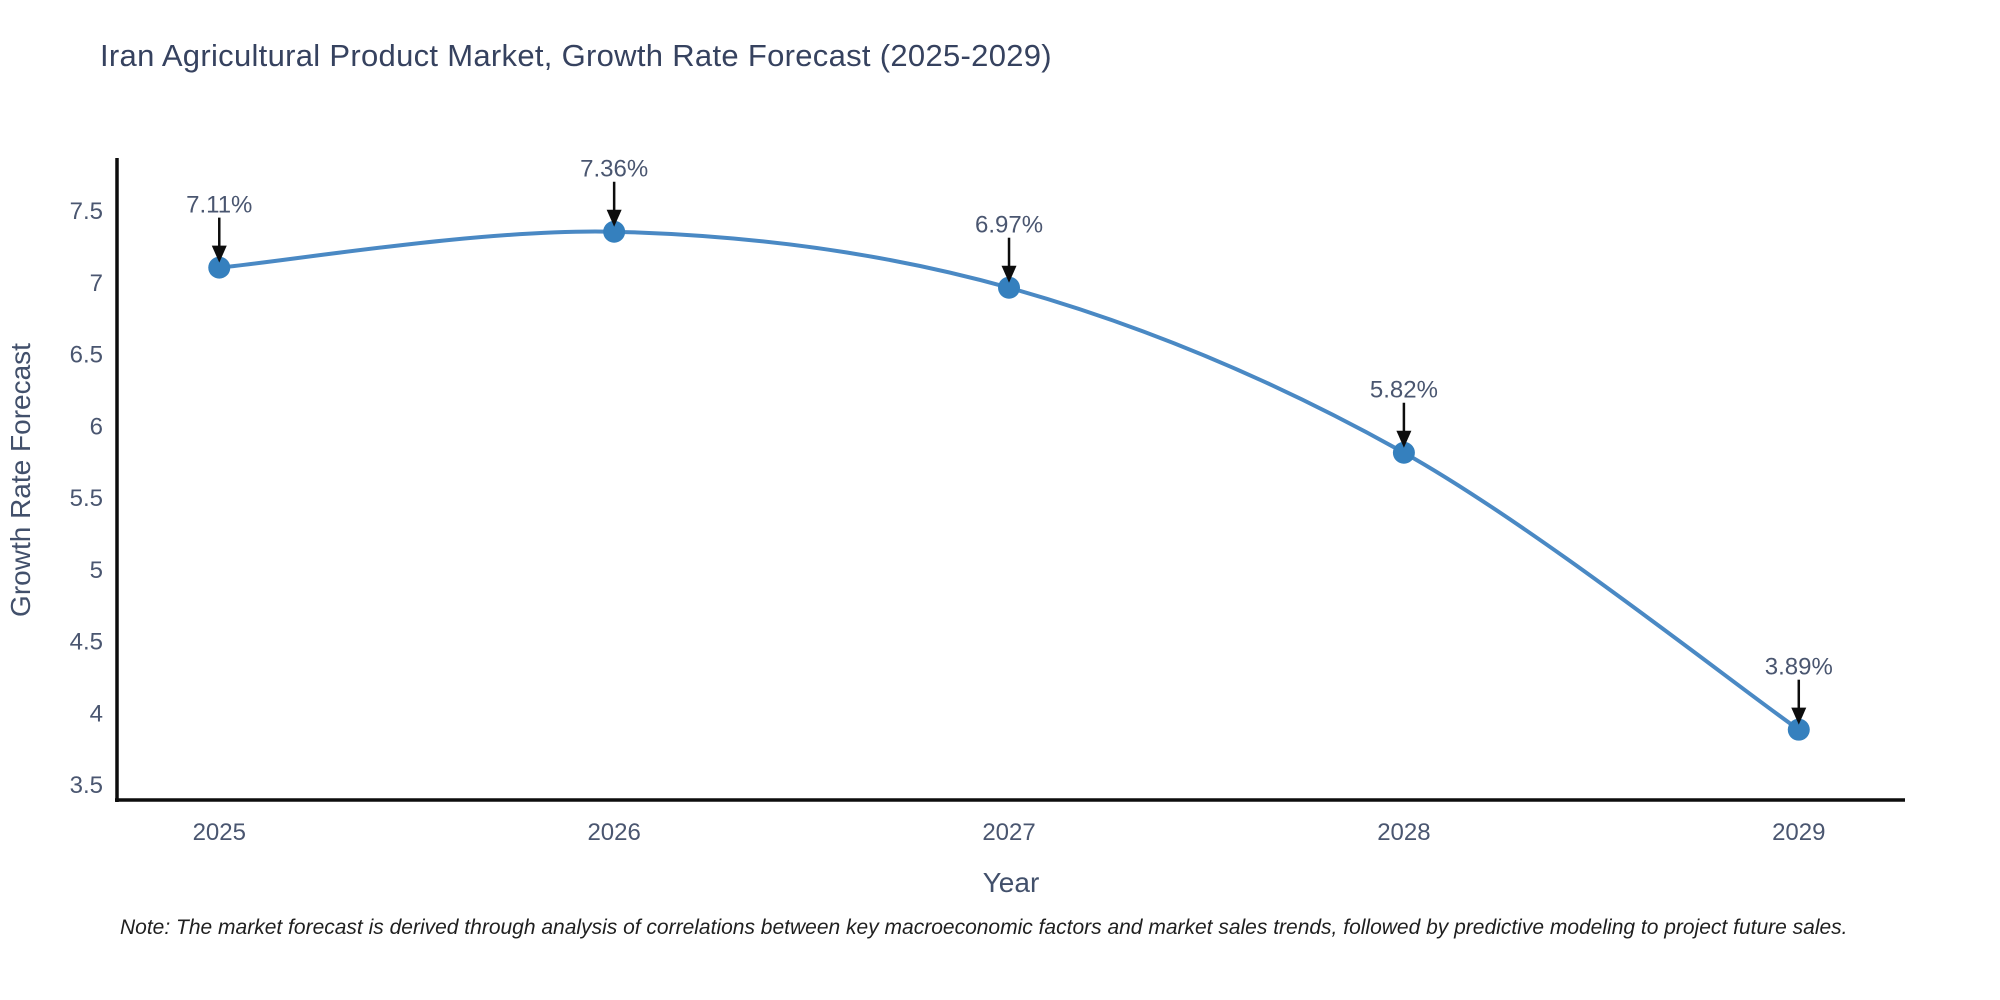 The width and height of the screenshot is (2000, 1000). What do you see at coordinates (96, 426) in the screenshot?
I see `y-tick-label: 6` at bounding box center [96, 426].